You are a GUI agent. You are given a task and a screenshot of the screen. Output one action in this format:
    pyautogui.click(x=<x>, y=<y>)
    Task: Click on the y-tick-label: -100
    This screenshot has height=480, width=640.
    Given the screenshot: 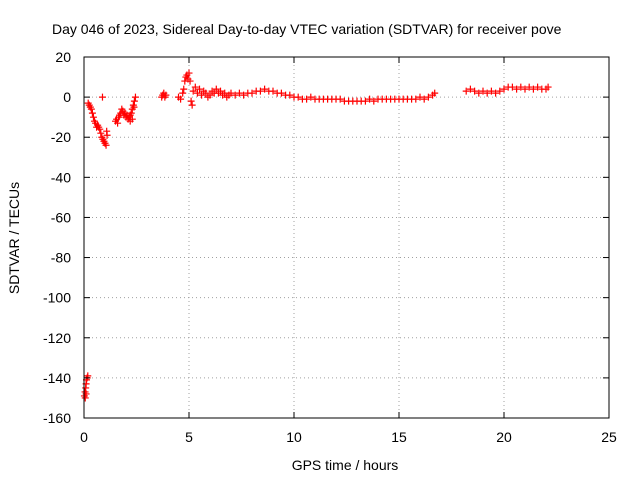 What is the action you would take?
    pyautogui.click(x=57, y=298)
    